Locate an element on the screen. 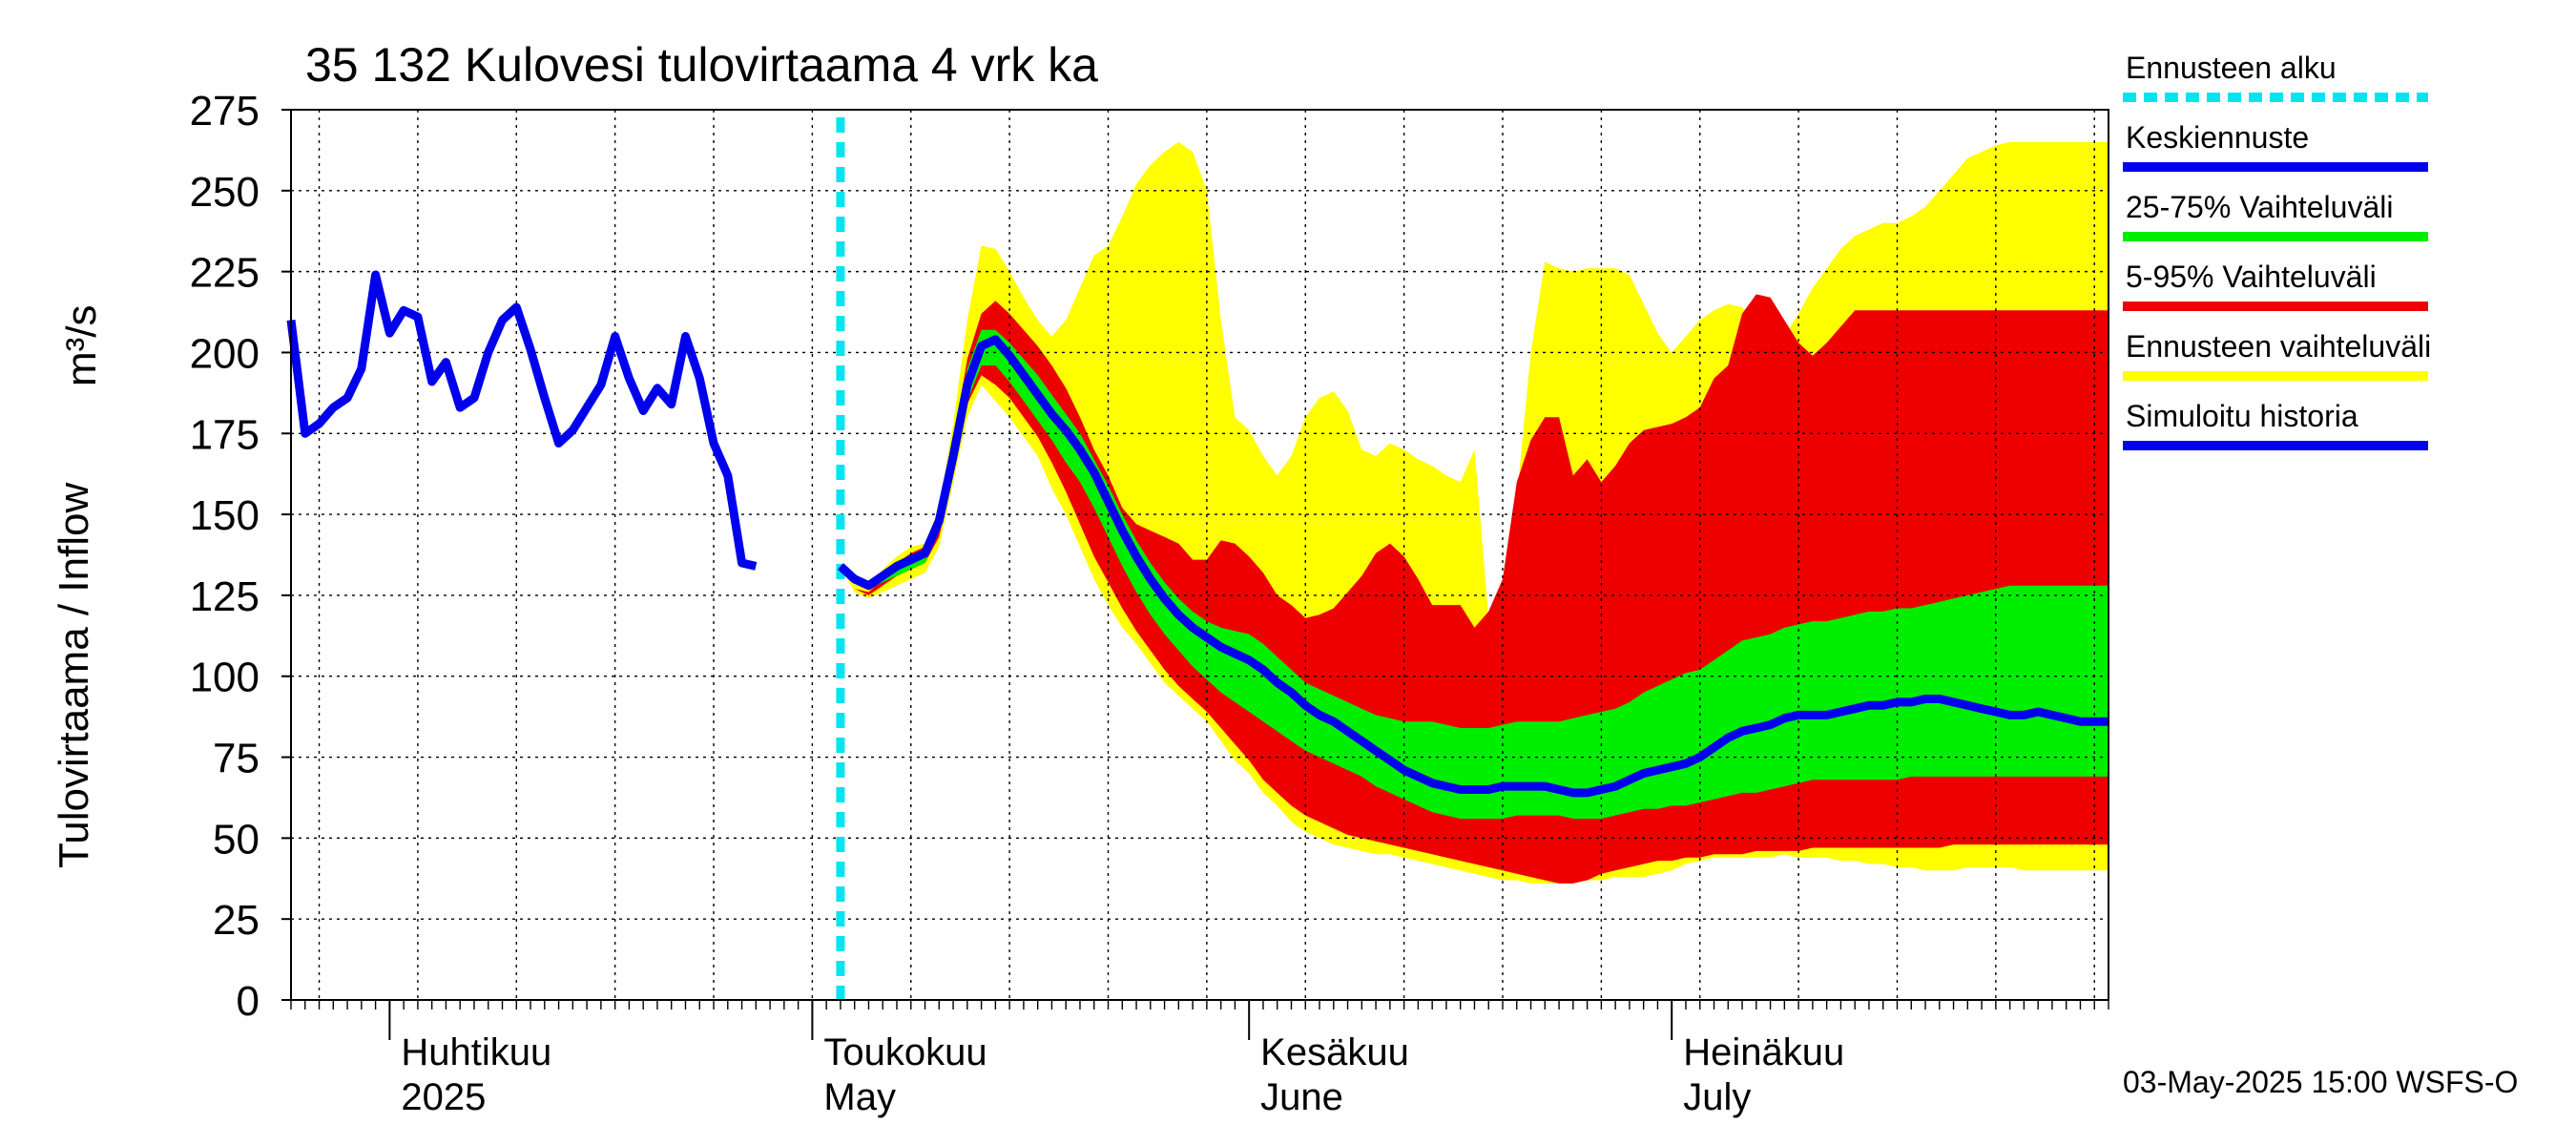 Image resolution: width=2576 pixels, height=1145 pixels. y-tick-label: 225 is located at coordinates (225, 273).